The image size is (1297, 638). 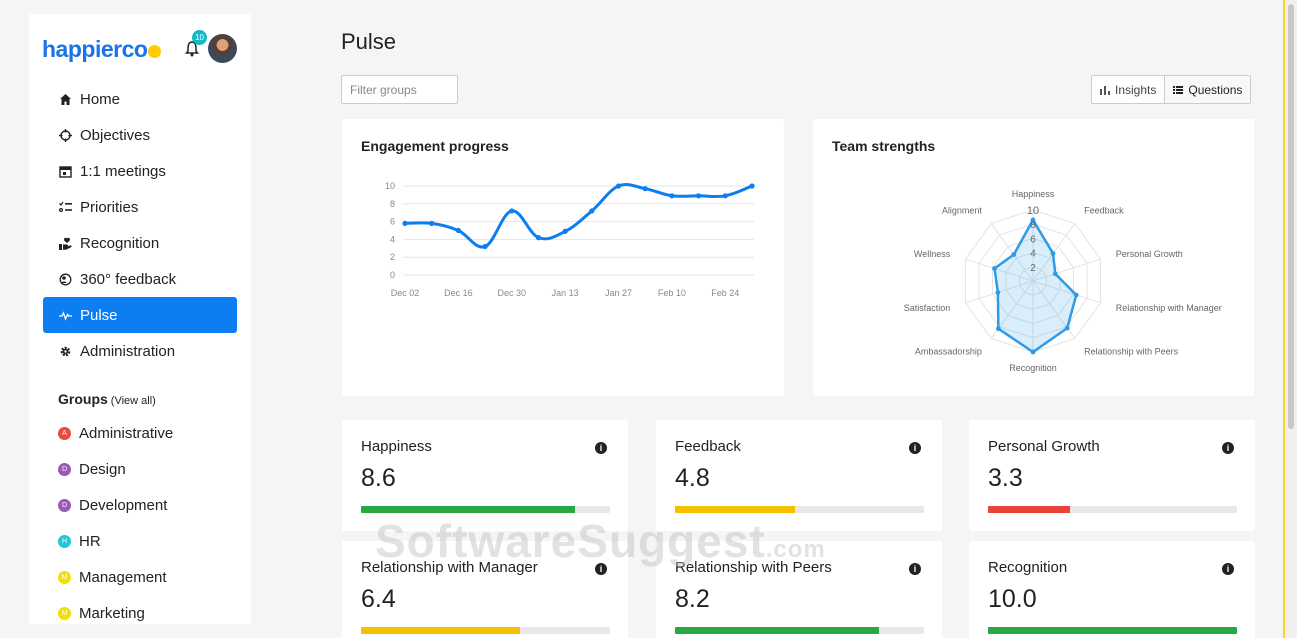 I want to click on x-tick-label: Dec 30, so click(x=512, y=293).